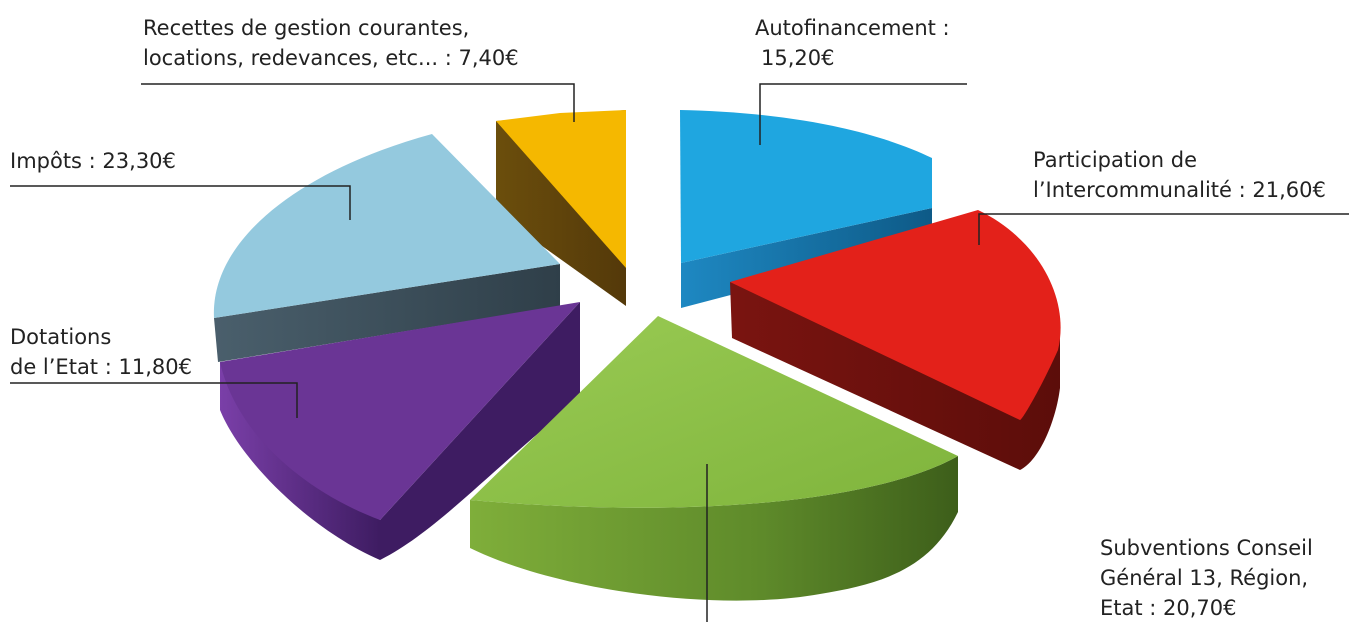 Image resolution: width=1359 pixels, height=624 pixels. I want to click on label-subventions-line1: Subventions Conseil, so click(1206, 548).